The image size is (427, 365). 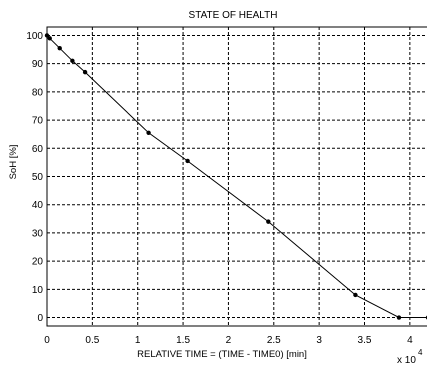 What do you see at coordinates (38, 177) in the screenshot?
I see `y-tick-label: 50` at bounding box center [38, 177].